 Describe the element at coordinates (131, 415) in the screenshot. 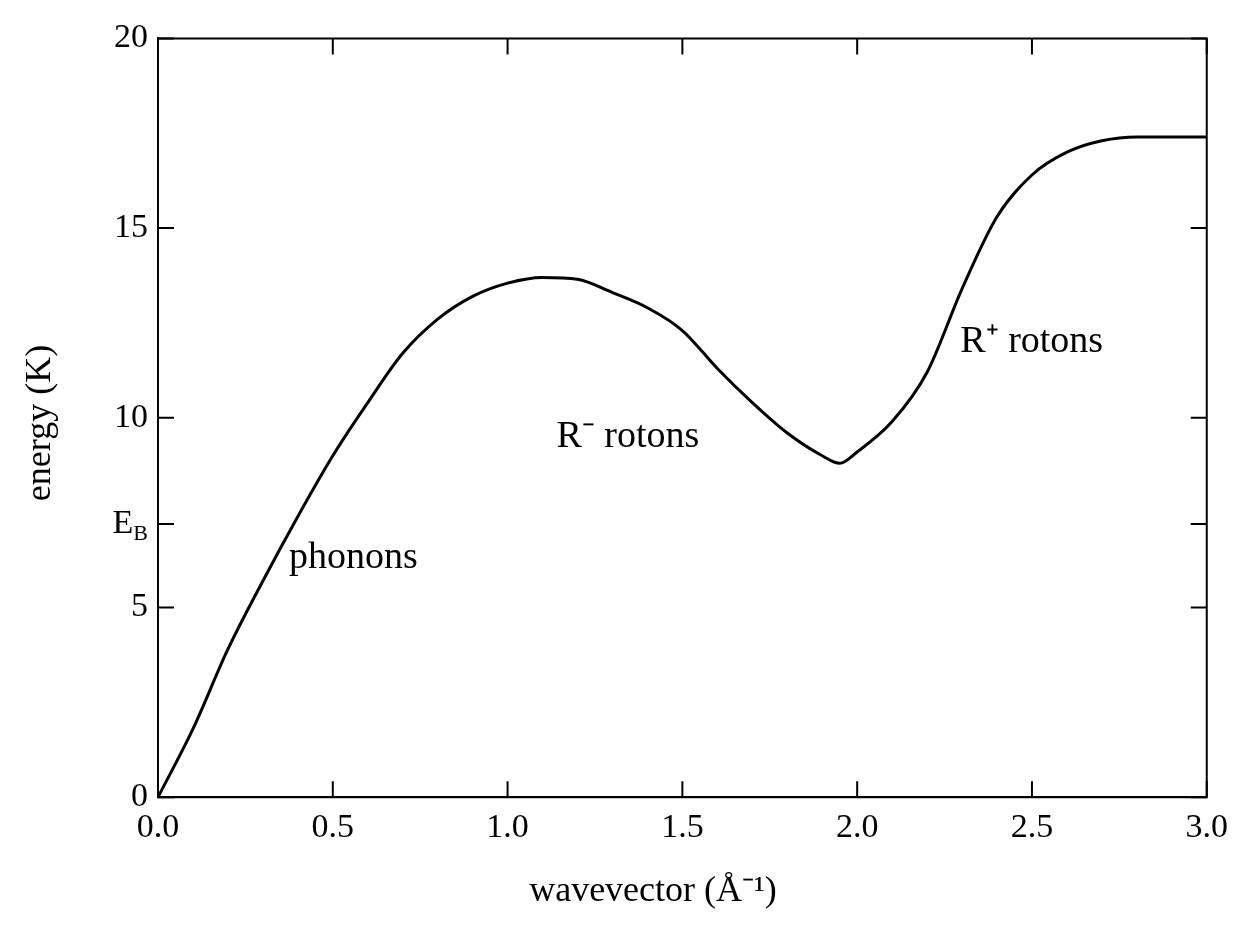

I see `y-tick-label: 10` at that location.